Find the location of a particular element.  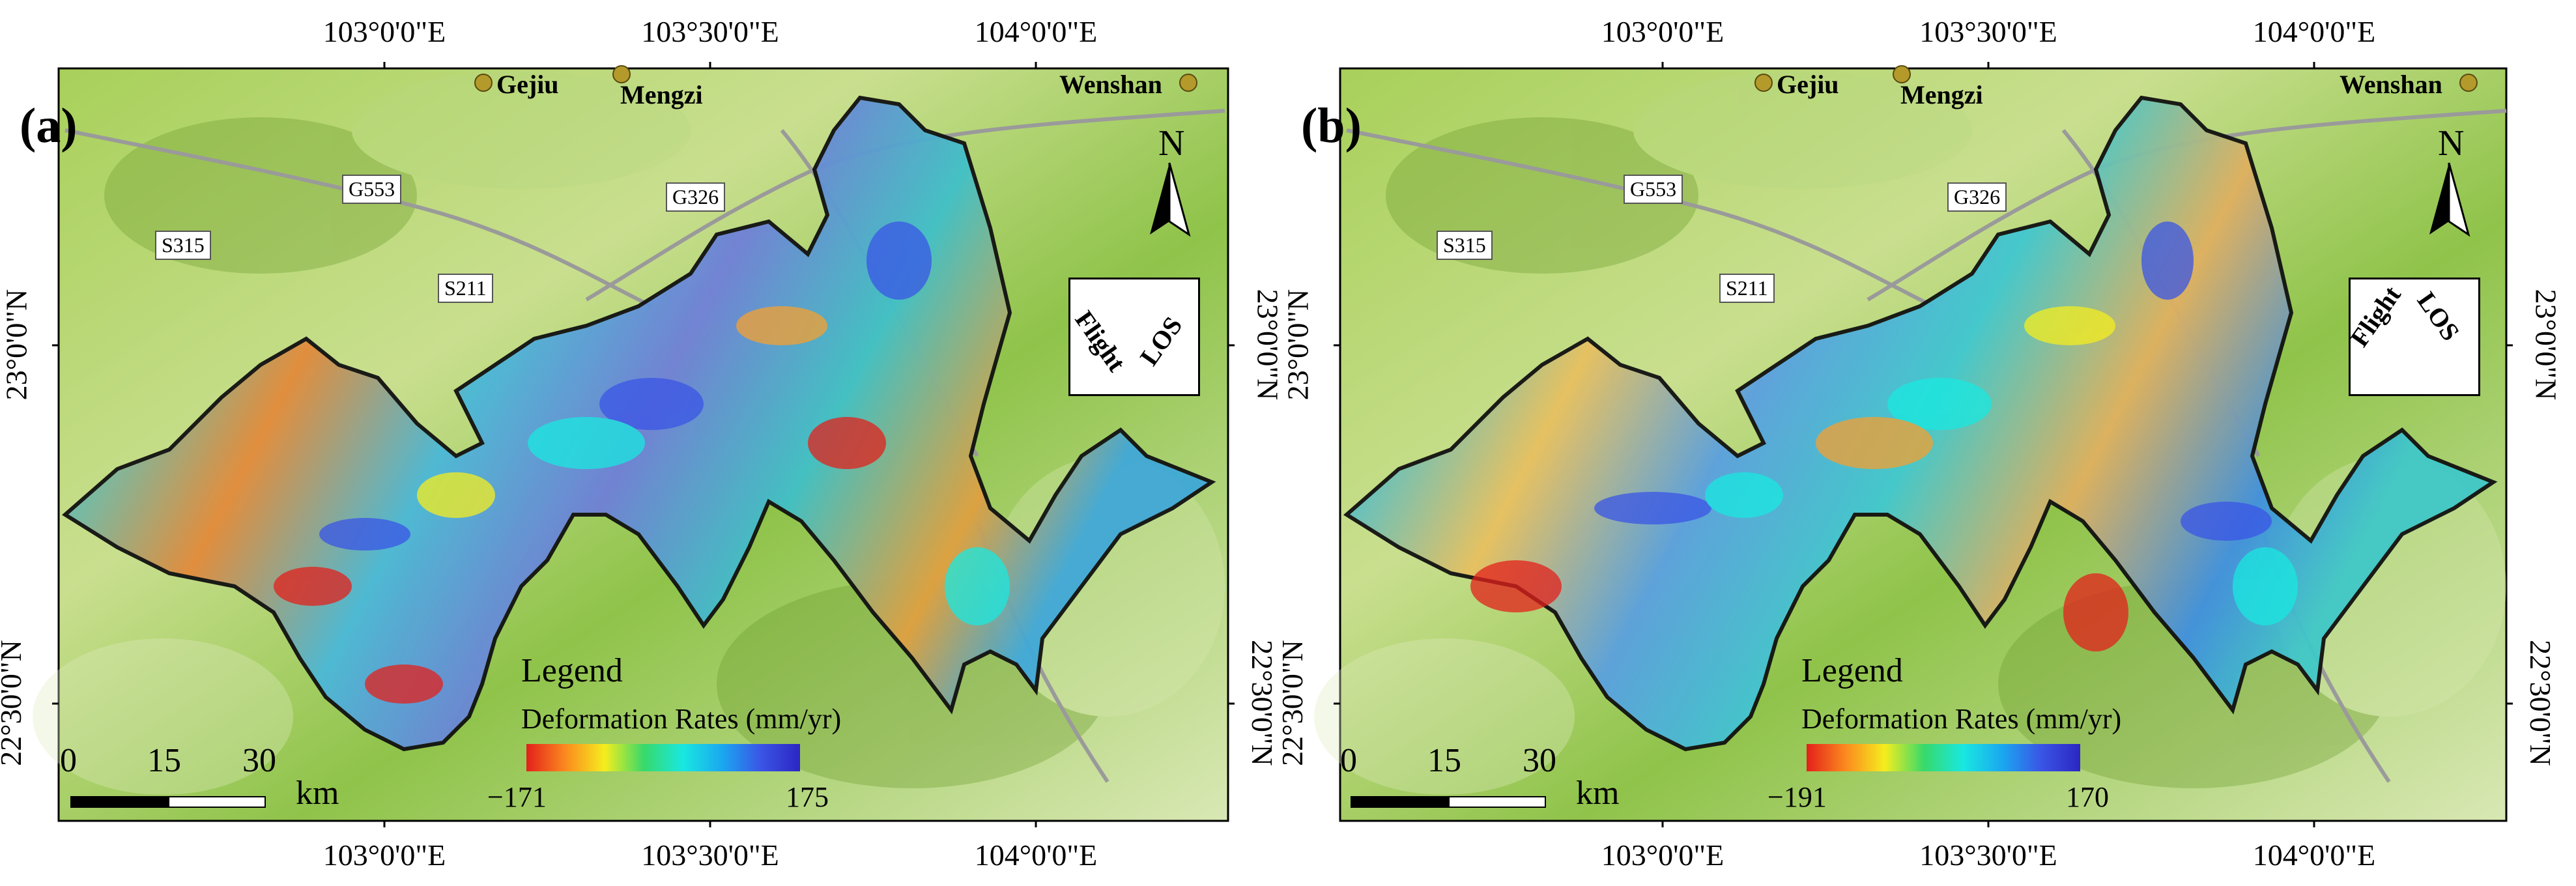

panel-letter: (a) is located at coordinates (49, 125).